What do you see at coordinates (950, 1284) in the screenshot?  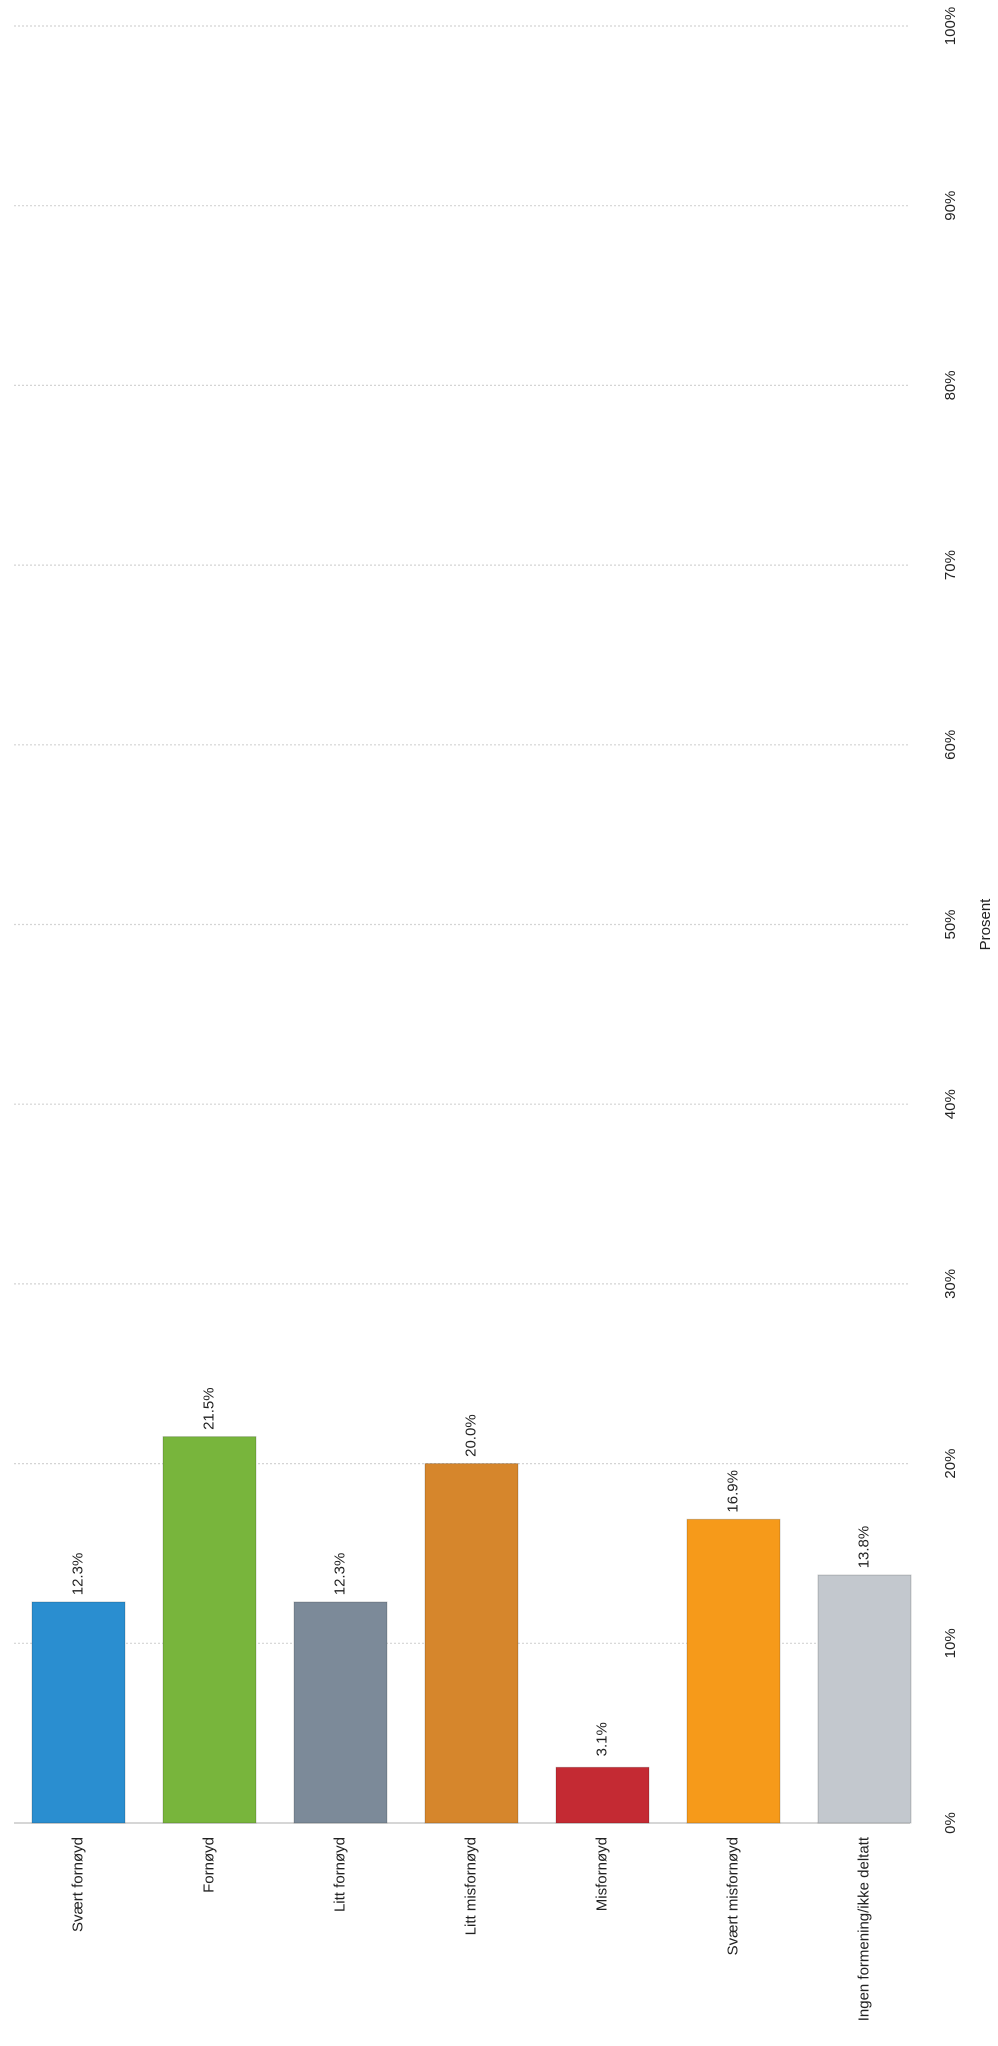 I see `tick-label-30: 30%` at bounding box center [950, 1284].